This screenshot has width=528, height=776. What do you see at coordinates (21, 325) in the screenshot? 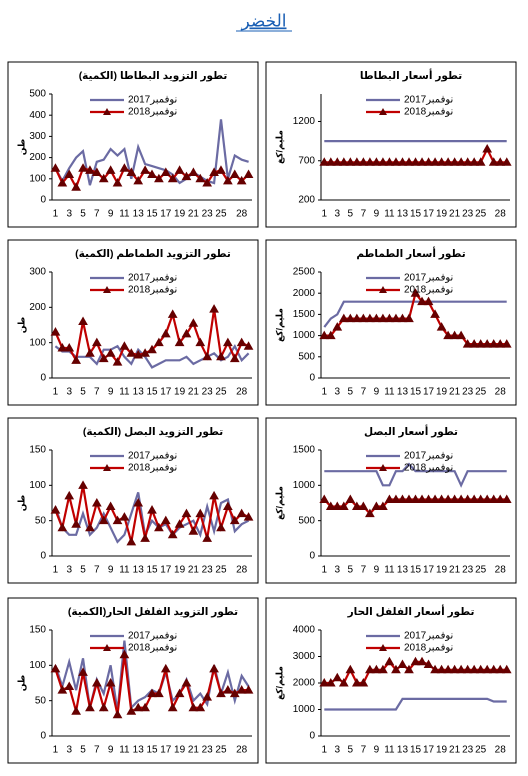
I see `y-axis-label: طن` at bounding box center [21, 325].